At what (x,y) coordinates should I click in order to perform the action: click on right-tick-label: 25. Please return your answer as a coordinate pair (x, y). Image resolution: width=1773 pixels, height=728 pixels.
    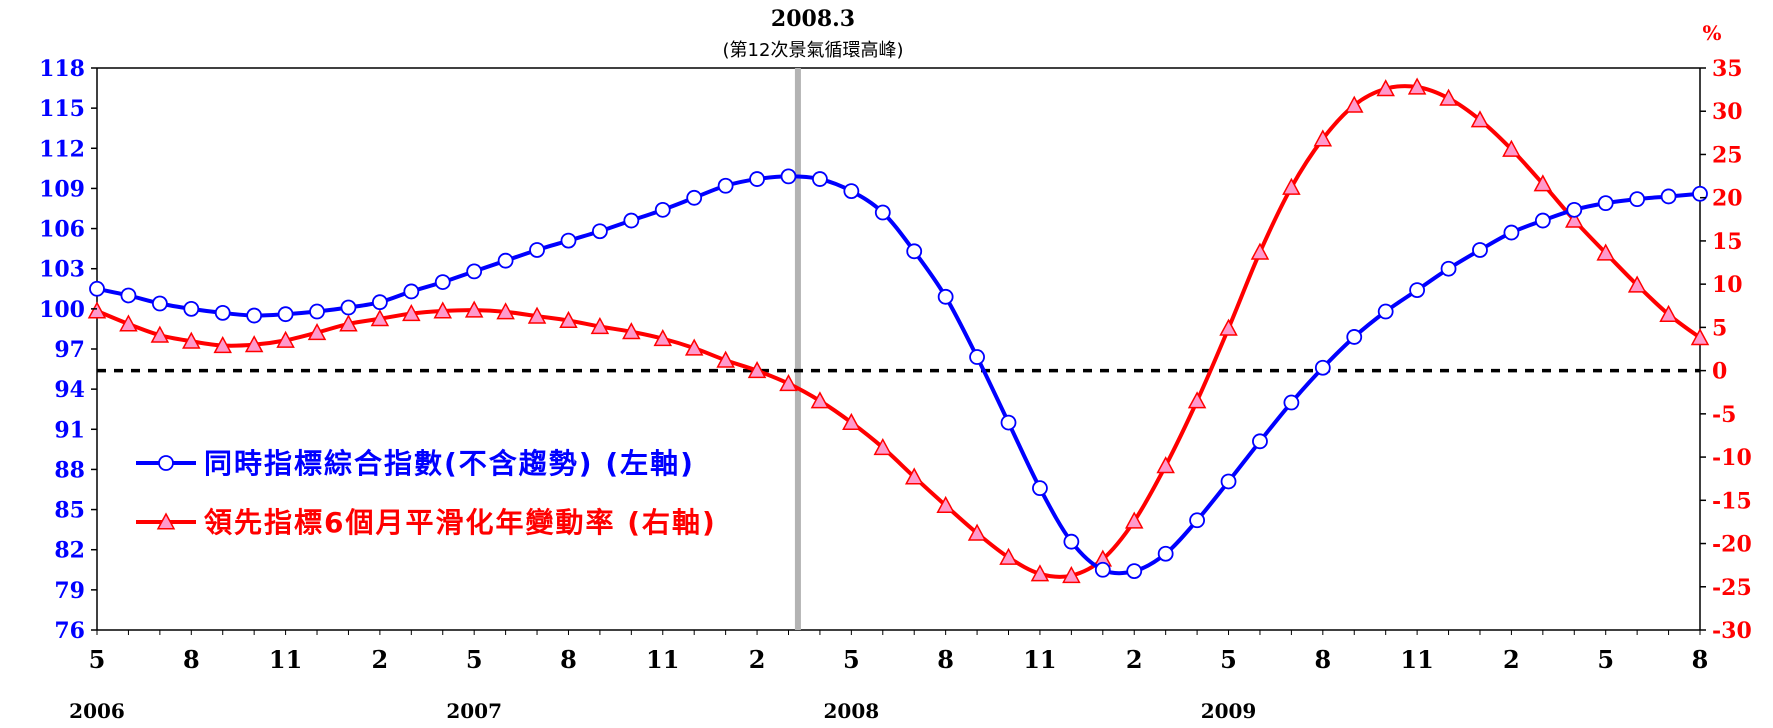
    Looking at the image, I should click on (1727, 155).